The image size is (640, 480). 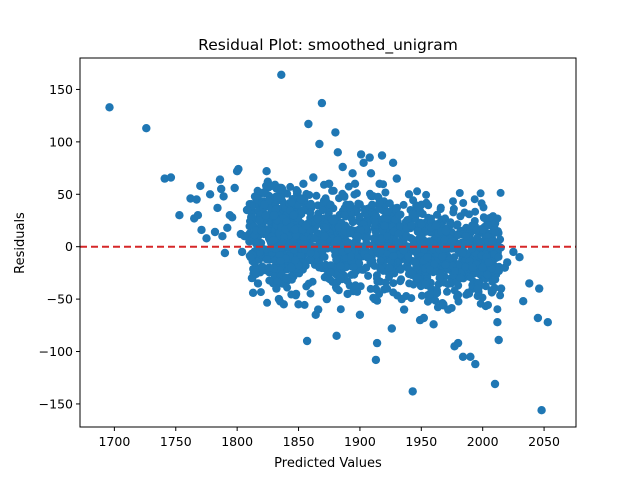 What do you see at coordinates (114, 441) in the screenshot?
I see `x-tick-label: 1700` at bounding box center [114, 441].